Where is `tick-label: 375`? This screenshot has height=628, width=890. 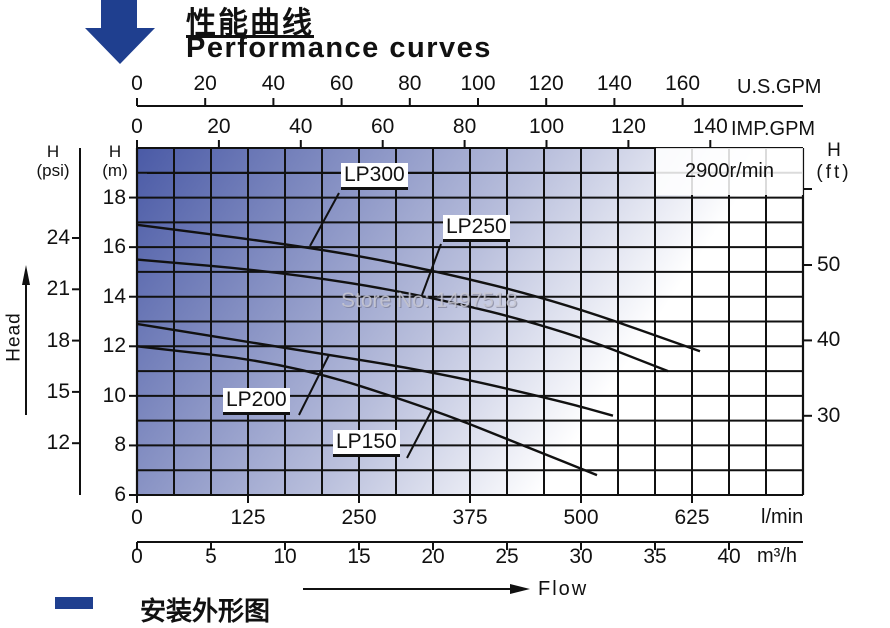 tick-label: 375 is located at coordinates (470, 517).